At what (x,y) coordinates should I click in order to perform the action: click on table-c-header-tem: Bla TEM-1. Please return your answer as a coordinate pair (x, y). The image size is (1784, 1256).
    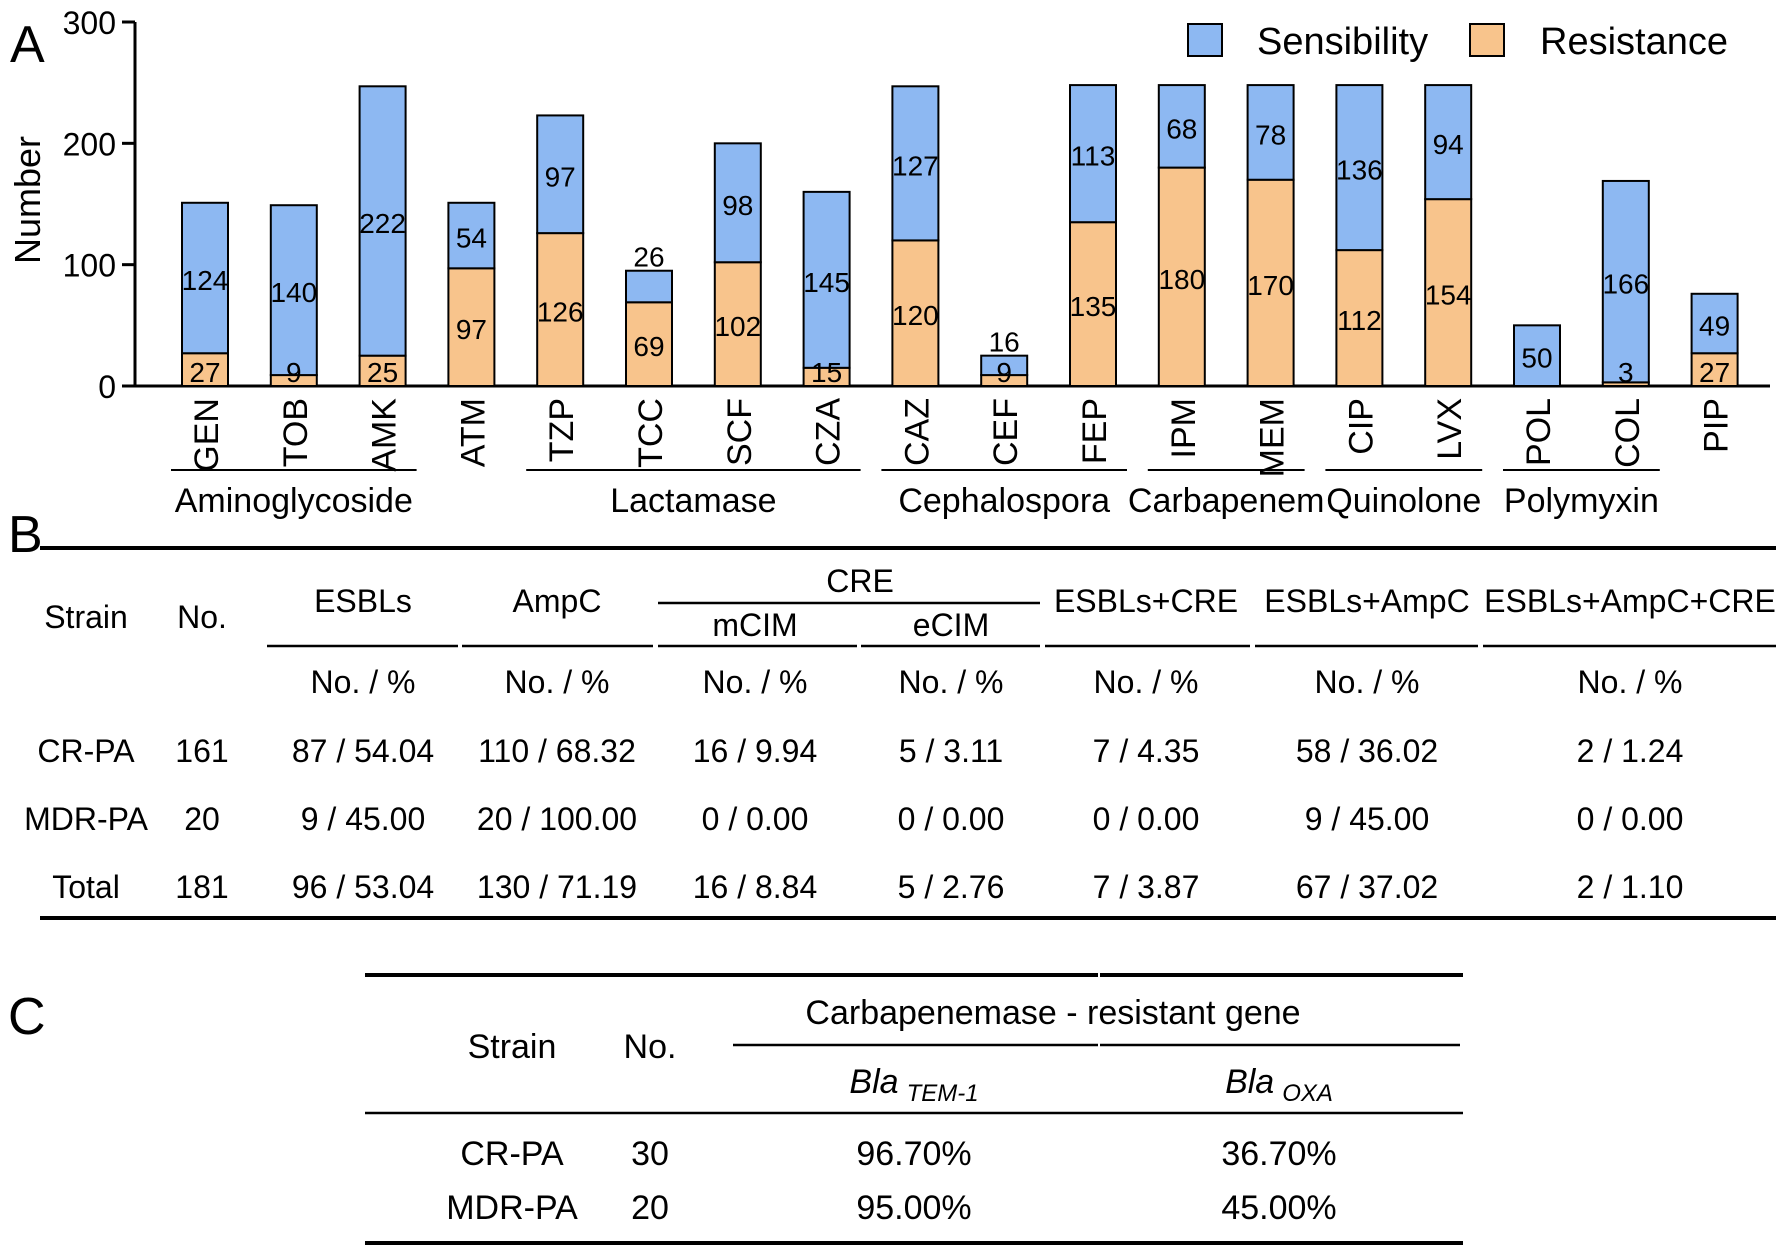
    Looking at the image, I should click on (913, 1085).